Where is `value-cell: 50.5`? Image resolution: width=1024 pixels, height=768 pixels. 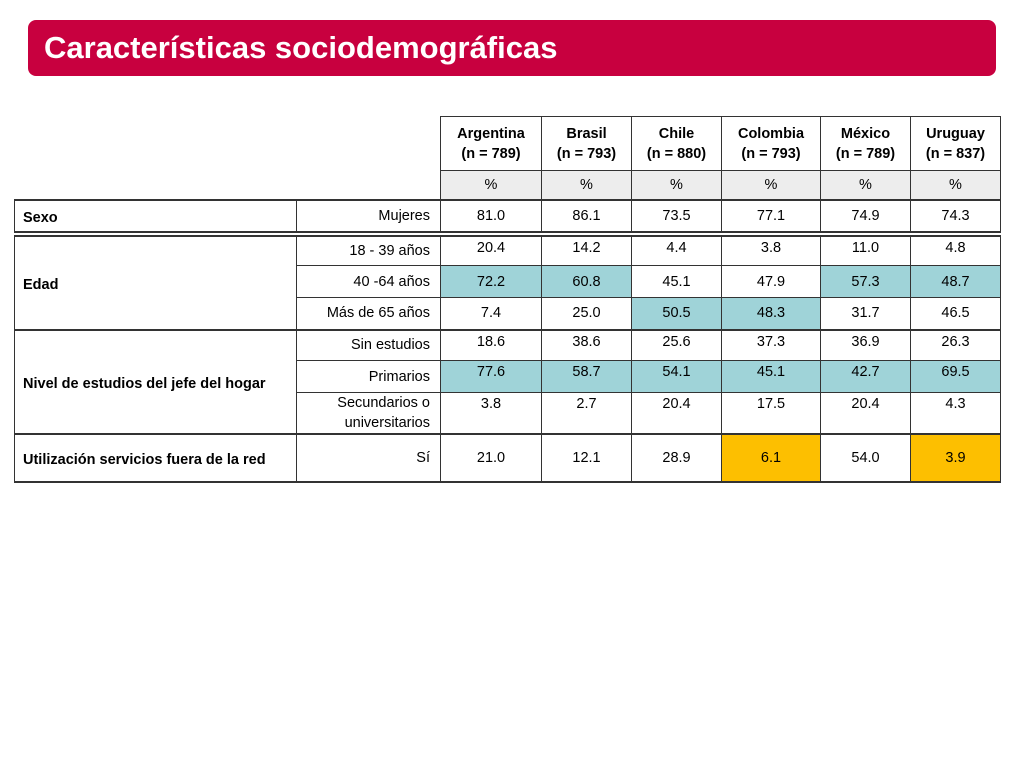
value-cell: 50.5 is located at coordinates (676, 314).